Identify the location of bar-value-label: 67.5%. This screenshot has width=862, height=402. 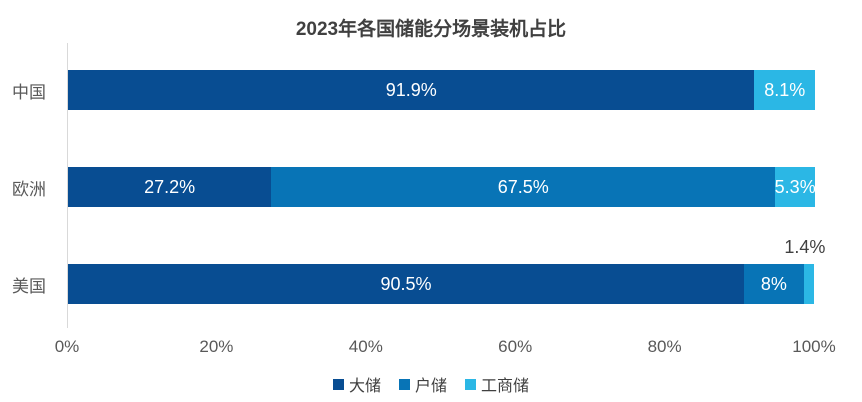
(523, 186).